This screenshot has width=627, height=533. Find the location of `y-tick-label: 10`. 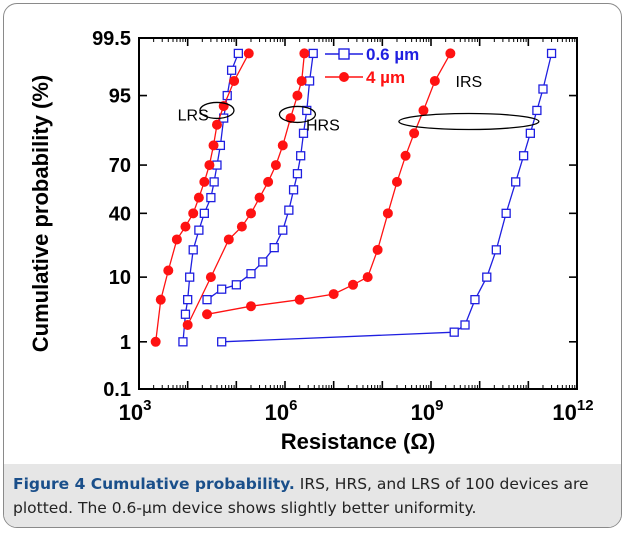

y-tick-label: 10 is located at coordinates (120, 278).